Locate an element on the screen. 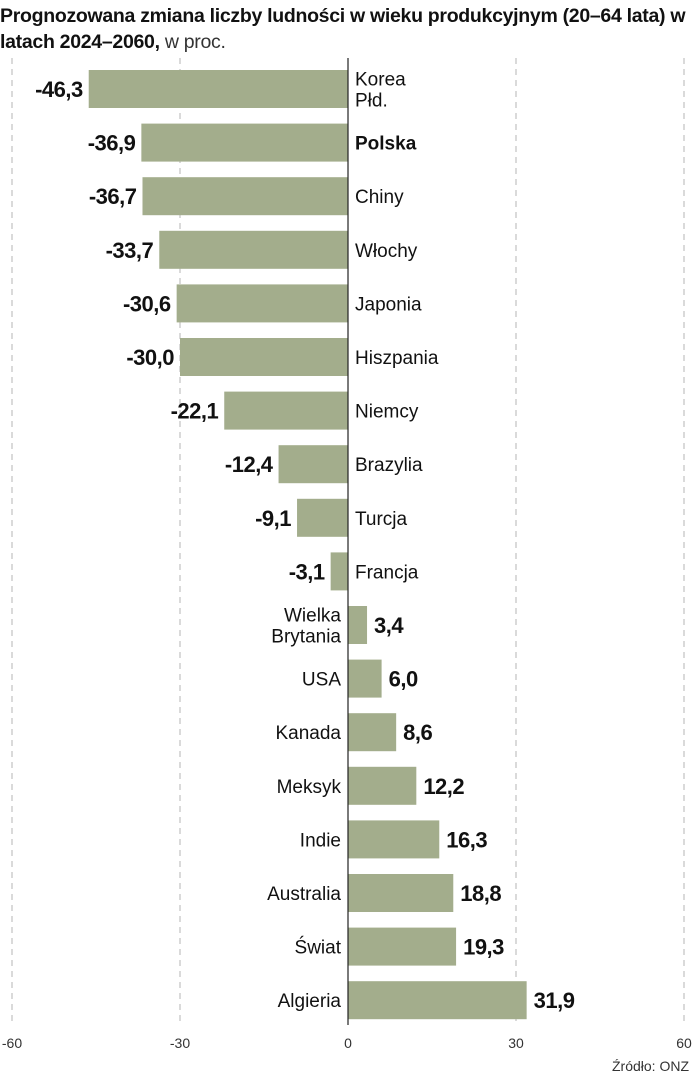 Image resolution: width=697 pixels, height=1080 pixels. category-label-line: Turcja is located at coordinates (381, 519).